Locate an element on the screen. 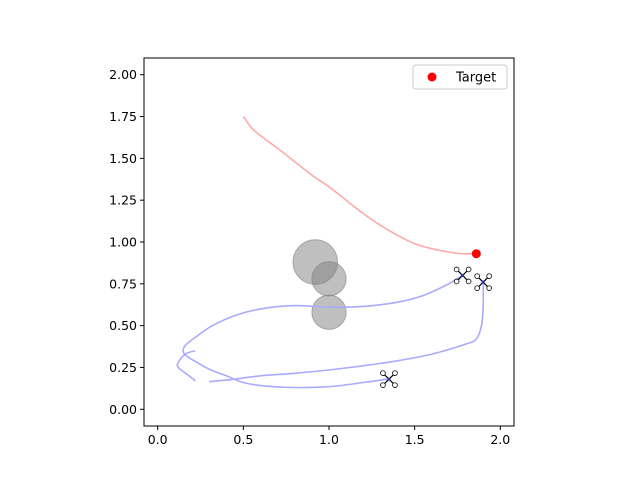 Image resolution: width=640 pixels, height=480 pixels. x-tick-label: 1.0 is located at coordinates (329, 439).